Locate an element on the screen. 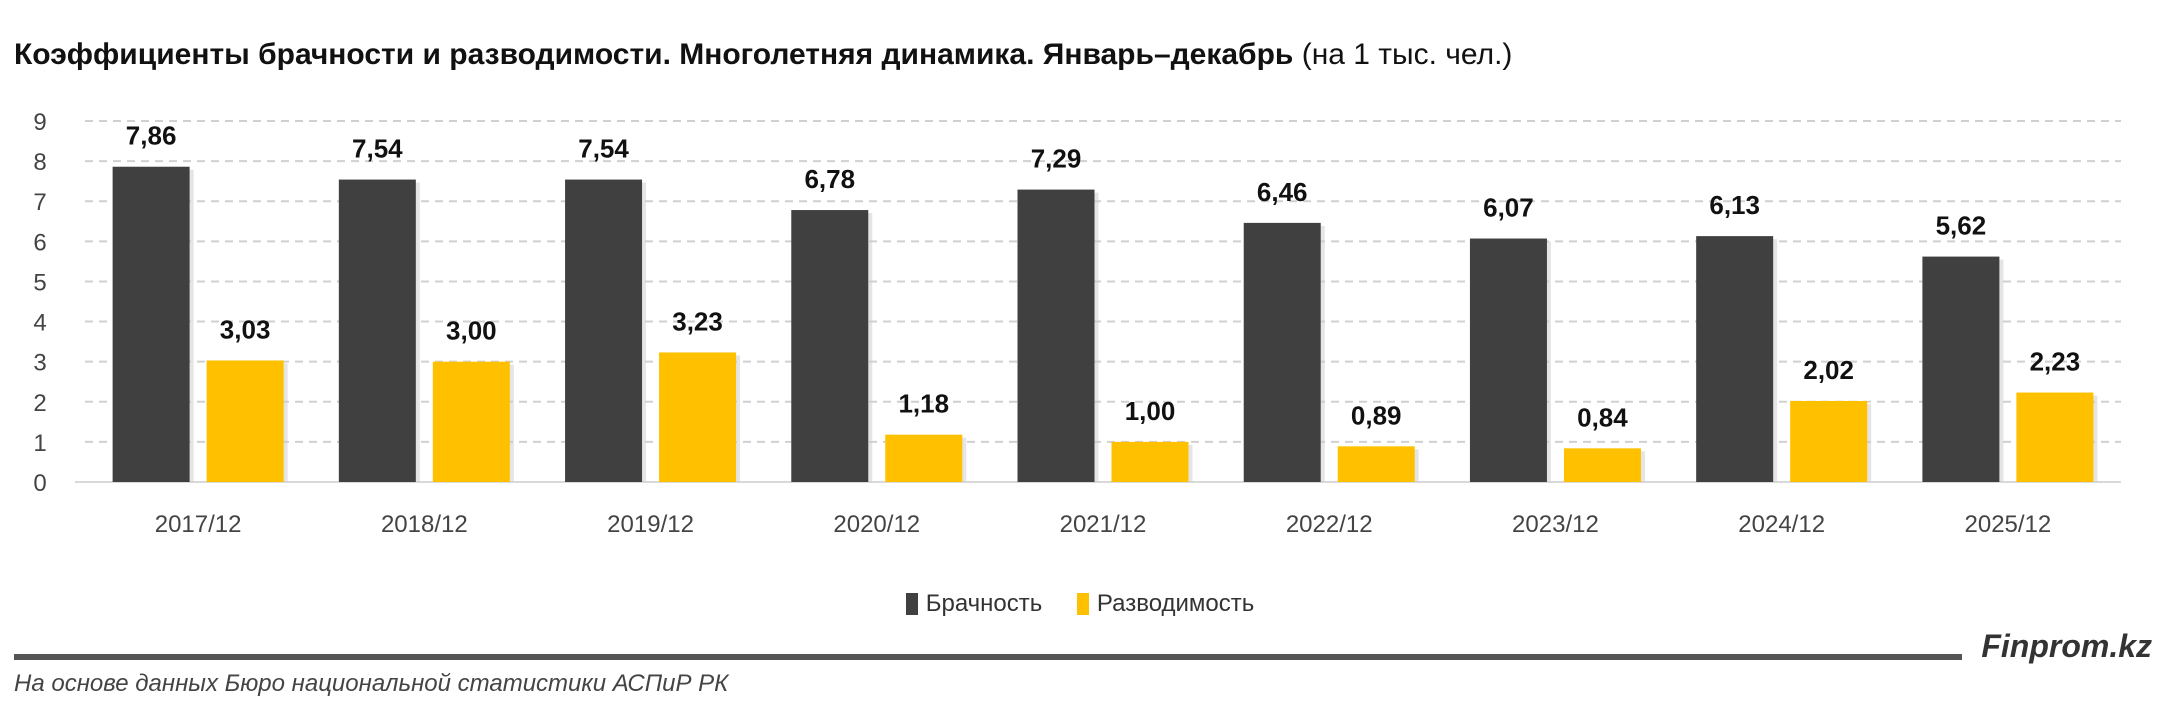 This screenshot has height=726, width=2160. y-tick-label: 9 is located at coordinates (39, 122).